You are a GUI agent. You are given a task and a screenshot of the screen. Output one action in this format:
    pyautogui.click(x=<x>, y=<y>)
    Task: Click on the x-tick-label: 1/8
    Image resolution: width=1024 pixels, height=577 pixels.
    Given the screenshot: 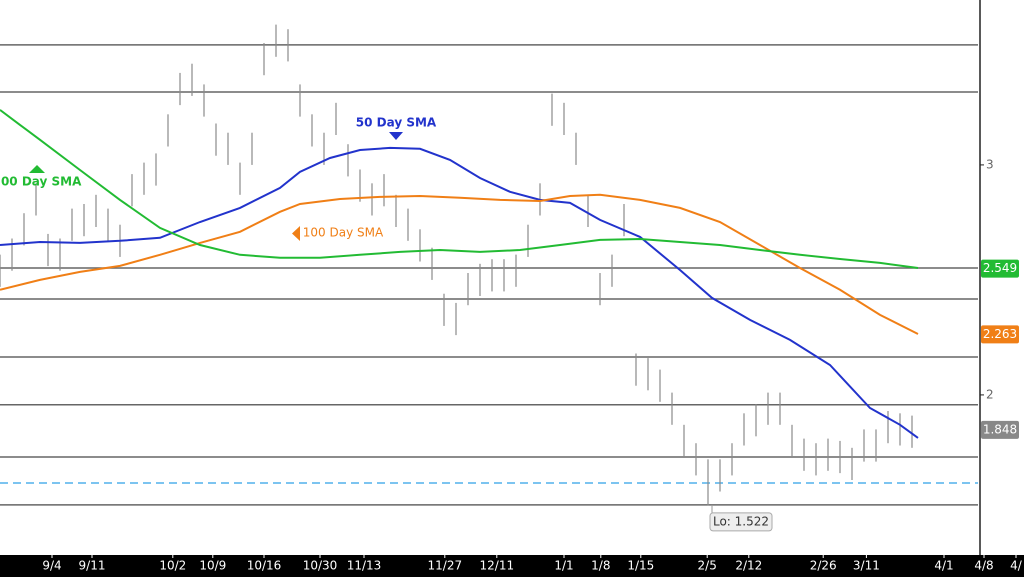 What is the action you would take?
    pyautogui.click(x=600, y=566)
    